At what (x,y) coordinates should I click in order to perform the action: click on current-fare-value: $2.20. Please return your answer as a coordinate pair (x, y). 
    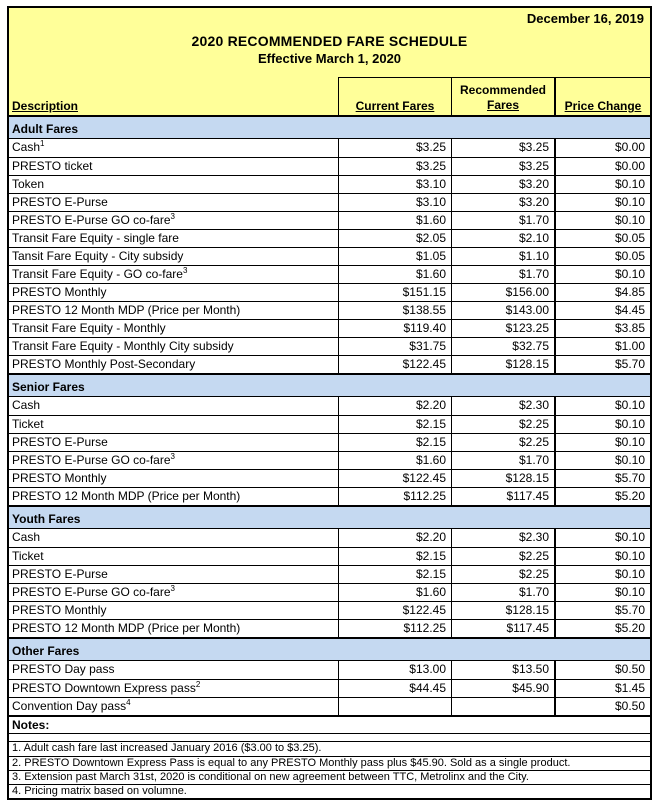
    Looking at the image, I should click on (394, 538).